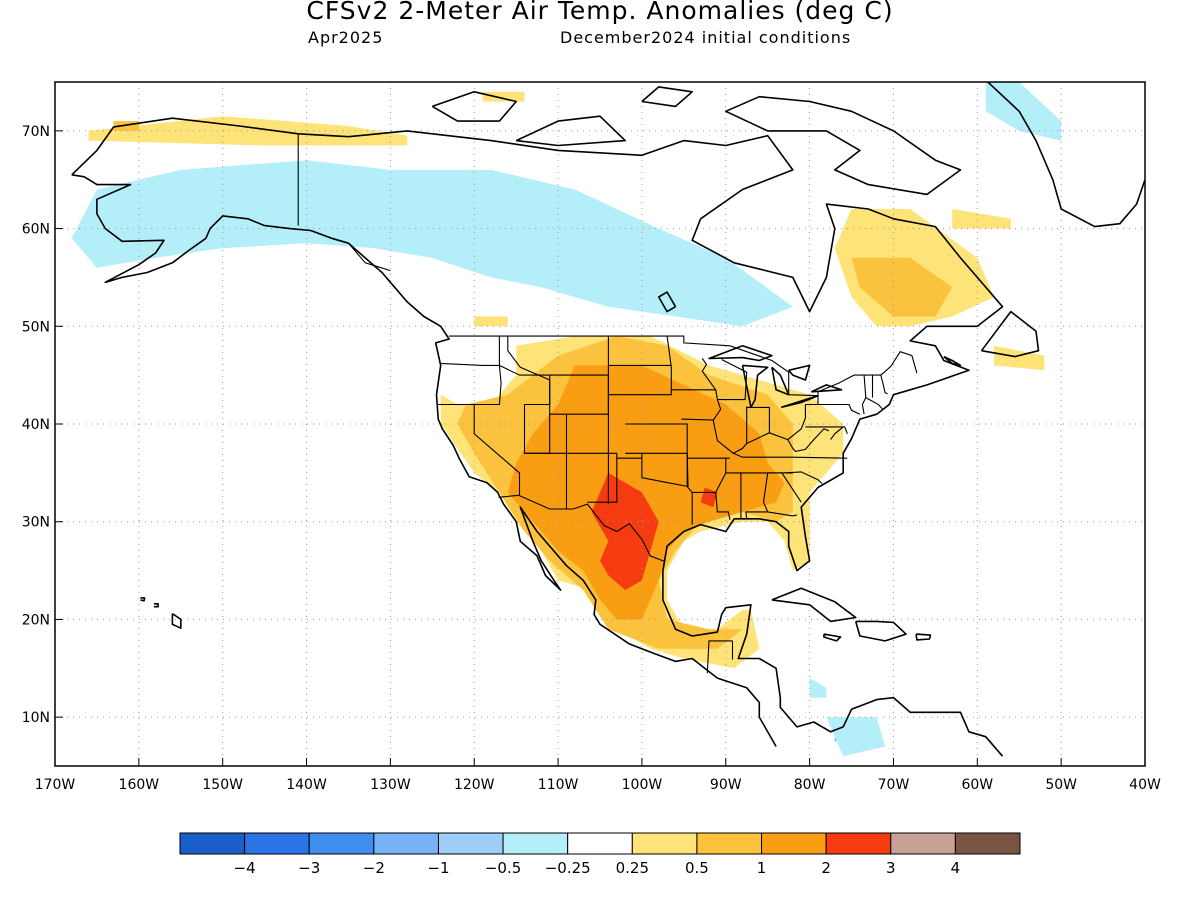  What do you see at coordinates (503, 868) in the screenshot?
I see `colorbar-label: −0.5` at bounding box center [503, 868].